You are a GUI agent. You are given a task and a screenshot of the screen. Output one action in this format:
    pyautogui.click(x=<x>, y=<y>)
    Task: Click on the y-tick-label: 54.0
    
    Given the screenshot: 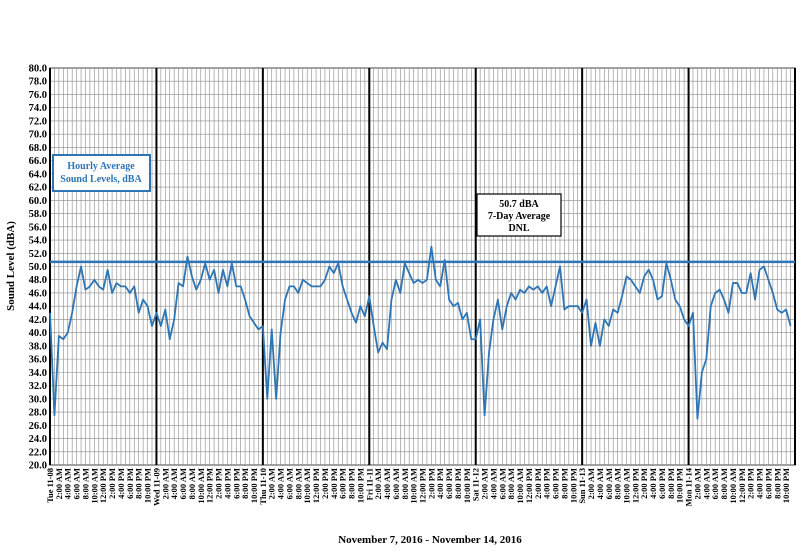 What is the action you would take?
    pyautogui.click(x=38, y=241)
    